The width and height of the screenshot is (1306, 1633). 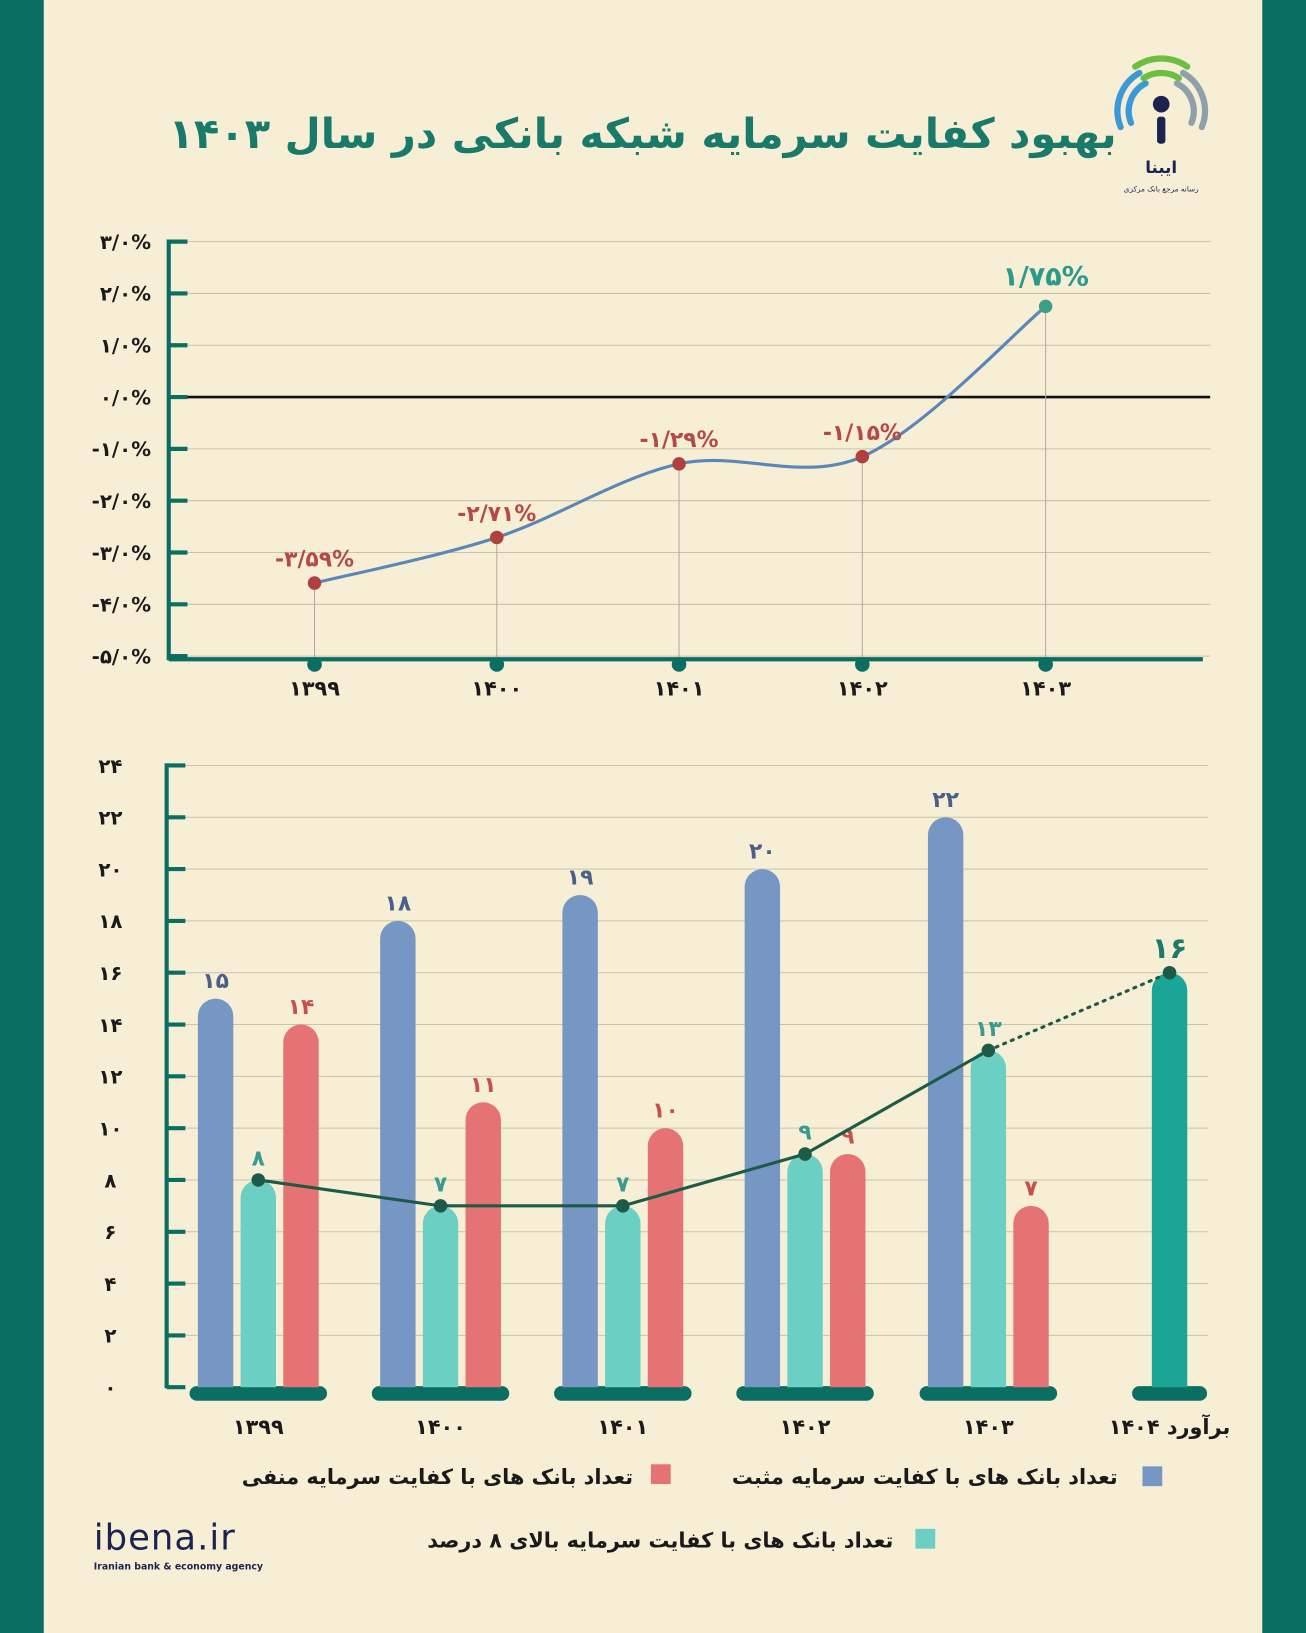 What do you see at coordinates (1161, 93) in the screenshot?
I see `signal-icon` at bounding box center [1161, 93].